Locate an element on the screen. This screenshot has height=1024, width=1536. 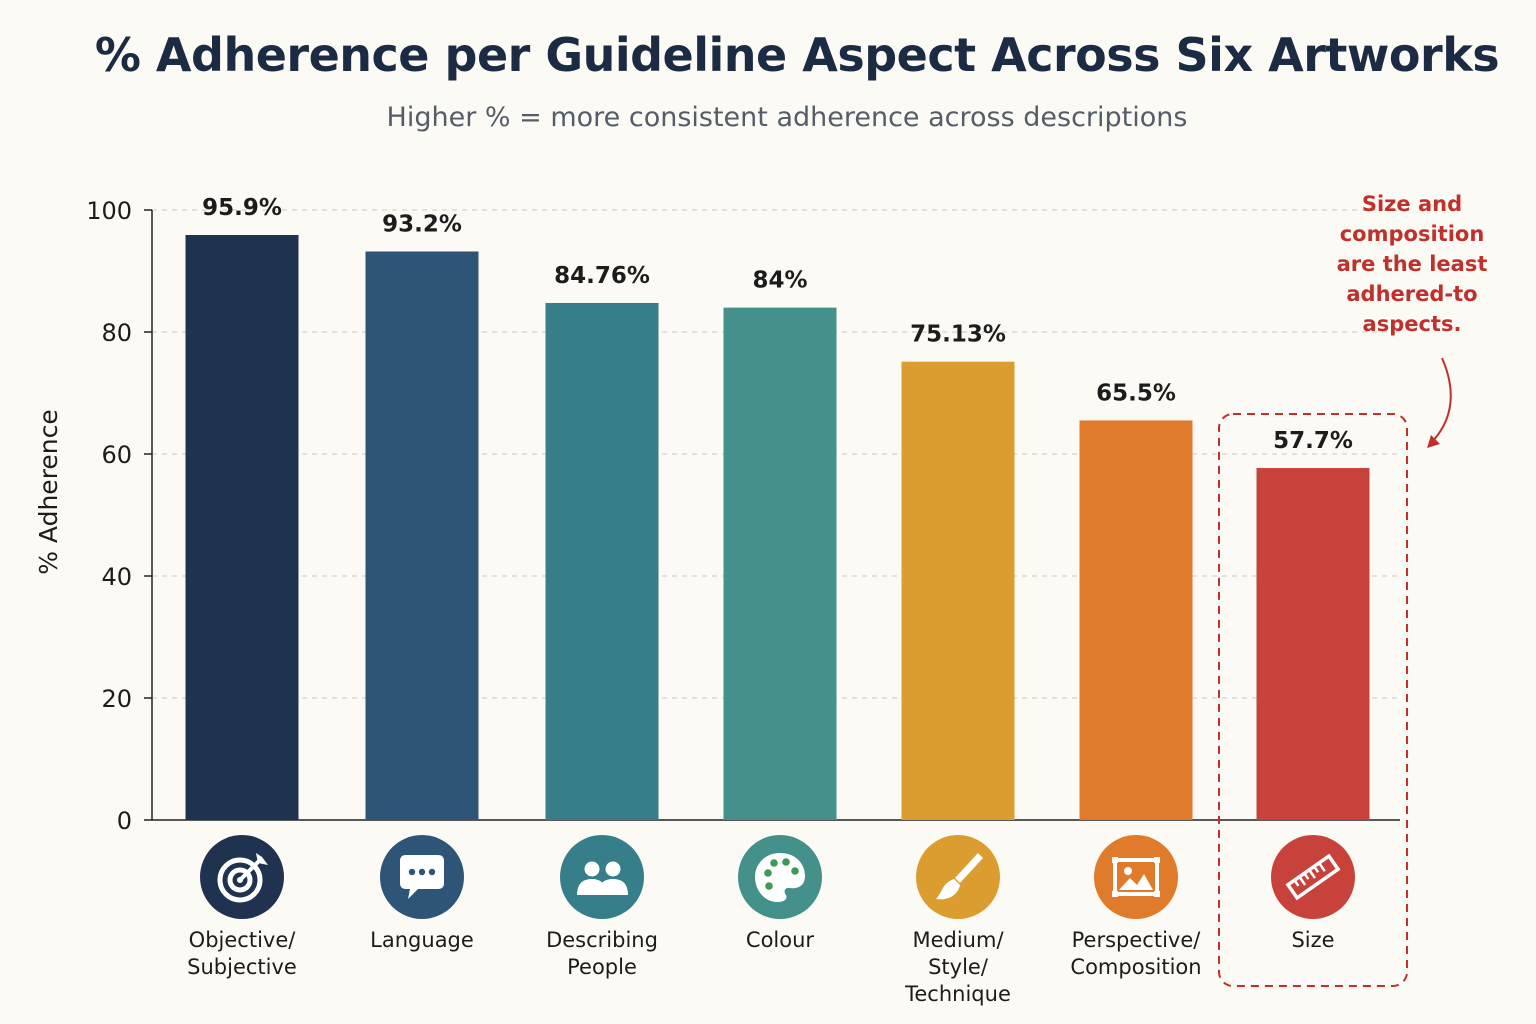
category-label: Subjective is located at coordinates (242, 967).